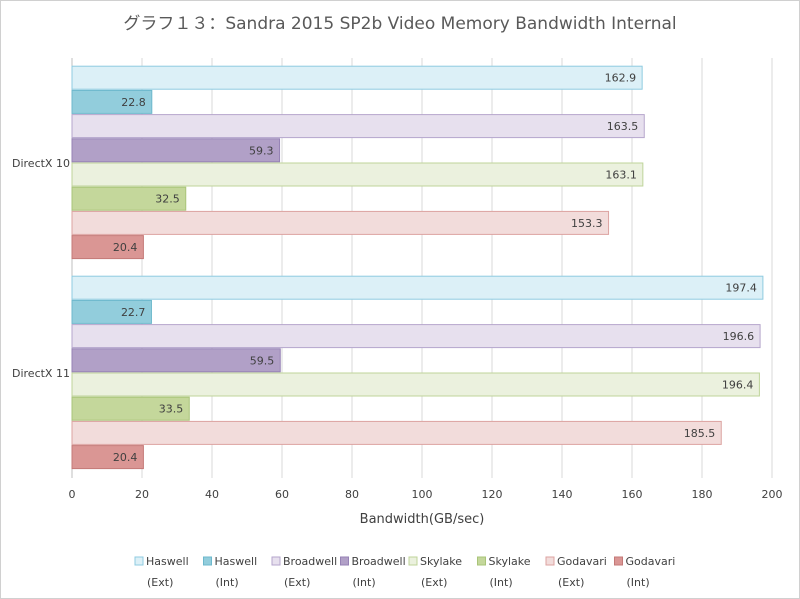  I want to click on data-label: 196.4, so click(738, 385).